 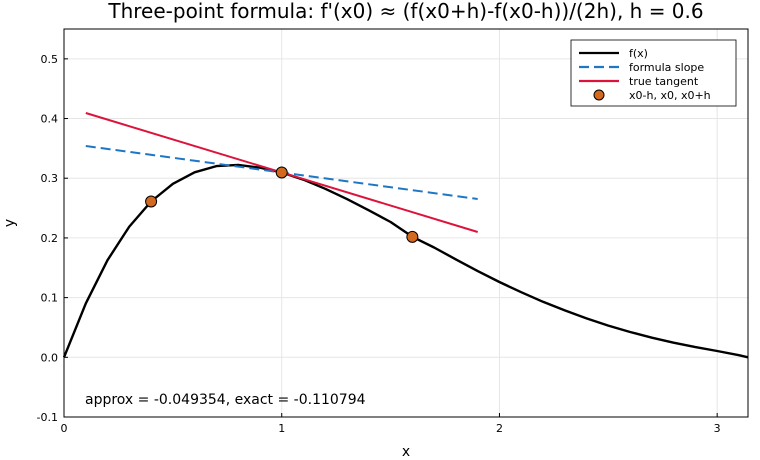 What do you see at coordinates (499, 428) in the screenshot?
I see `x-tick-label: 2` at bounding box center [499, 428].